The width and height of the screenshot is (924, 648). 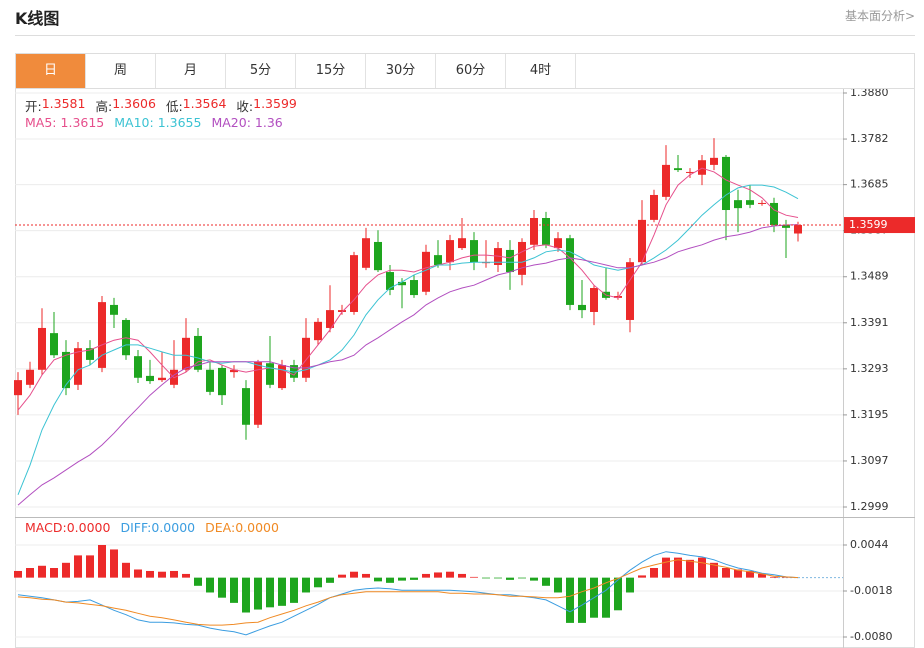 What do you see at coordinates (82, 122) in the screenshot?
I see `ma-value: 1.3615` at bounding box center [82, 122].